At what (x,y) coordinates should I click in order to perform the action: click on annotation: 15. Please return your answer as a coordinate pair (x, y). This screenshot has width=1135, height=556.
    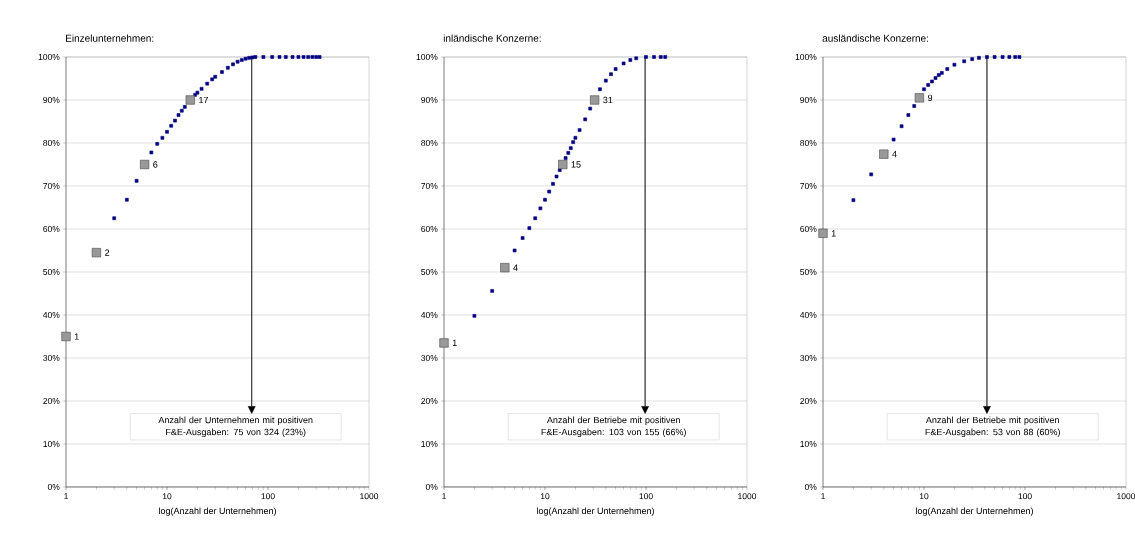
    Looking at the image, I should click on (576, 164).